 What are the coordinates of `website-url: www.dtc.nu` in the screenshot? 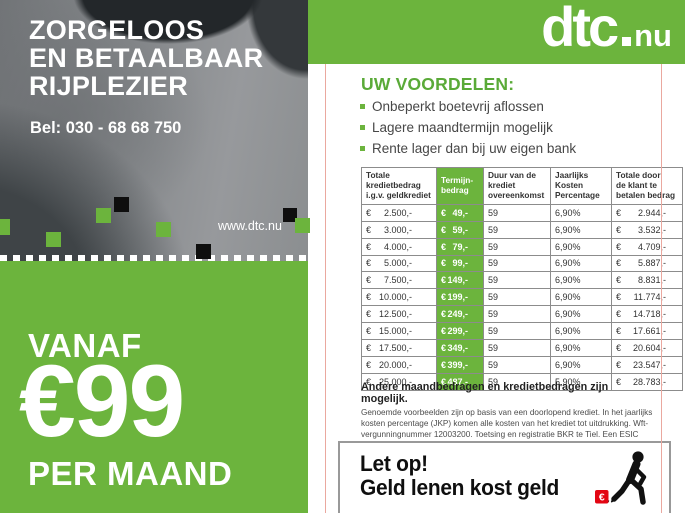 It's located at (250, 226).